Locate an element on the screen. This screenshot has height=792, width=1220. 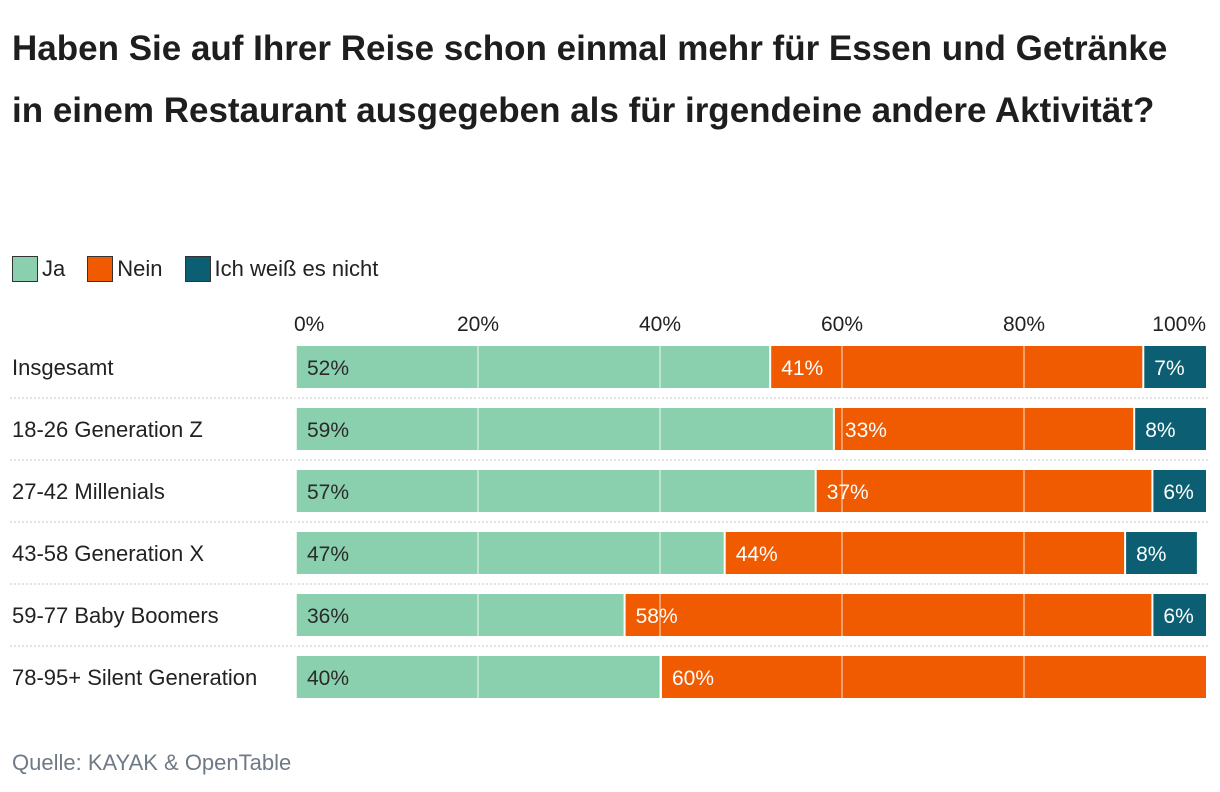
category-label: 27-42 Millenials is located at coordinates (88, 491).